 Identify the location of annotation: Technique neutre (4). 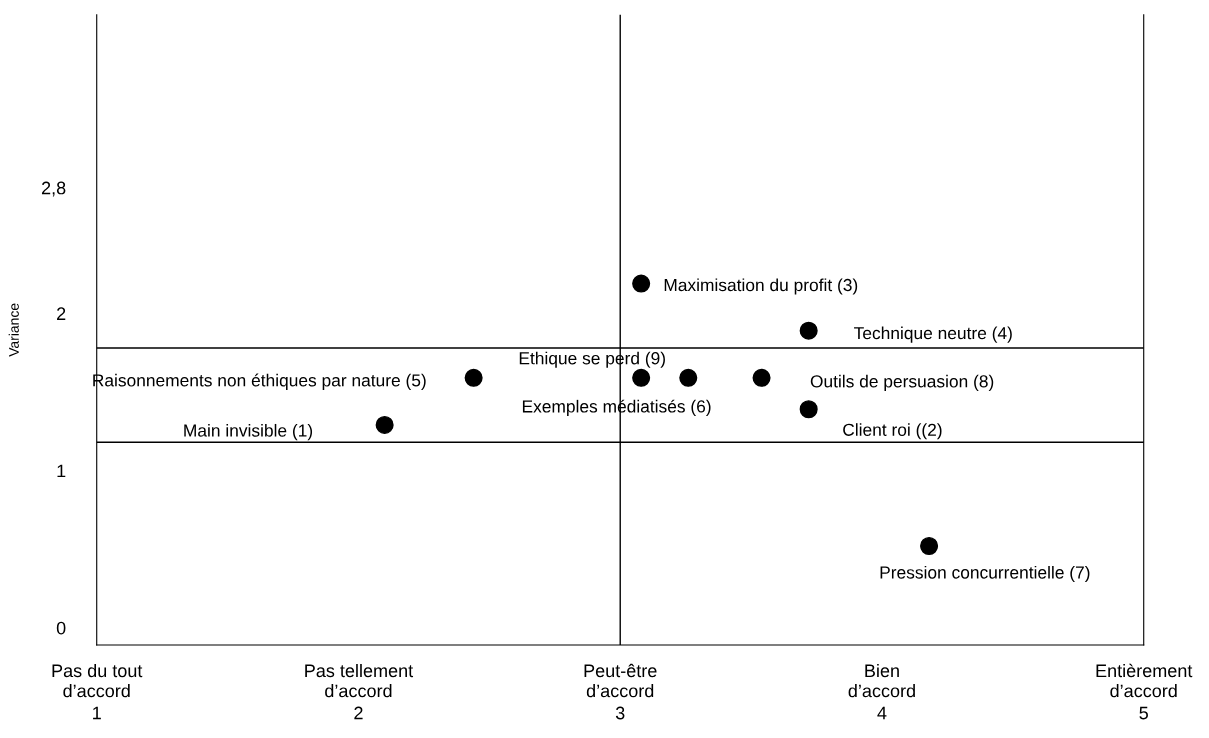
(933, 334).